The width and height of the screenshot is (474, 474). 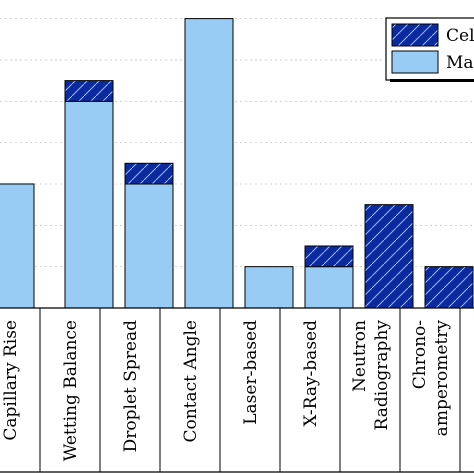 What do you see at coordinates (71, 390) in the screenshot?
I see `category-label: Wetting Balance` at bounding box center [71, 390].